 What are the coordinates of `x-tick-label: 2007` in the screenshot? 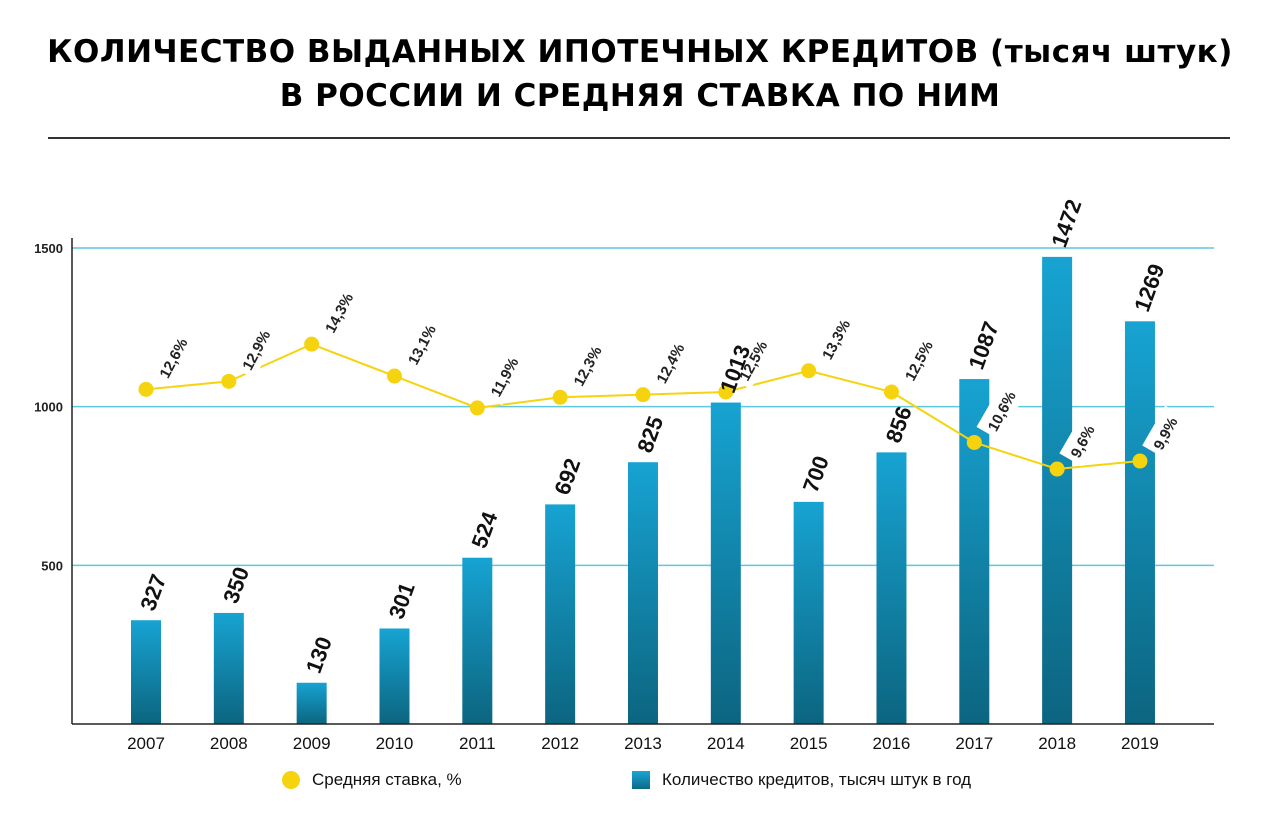 It's located at (146, 743).